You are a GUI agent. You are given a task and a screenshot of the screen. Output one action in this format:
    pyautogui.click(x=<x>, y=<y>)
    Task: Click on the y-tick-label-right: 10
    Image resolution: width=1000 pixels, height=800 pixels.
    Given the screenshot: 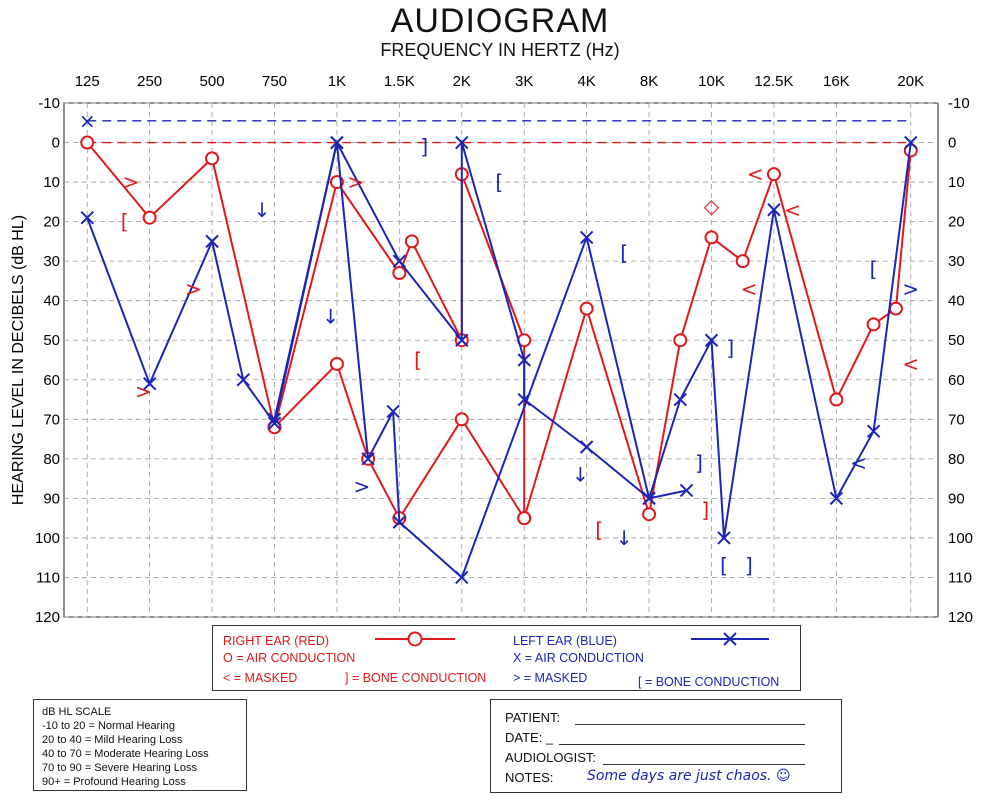 What is the action you would take?
    pyautogui.click(x=956, y=182)
    